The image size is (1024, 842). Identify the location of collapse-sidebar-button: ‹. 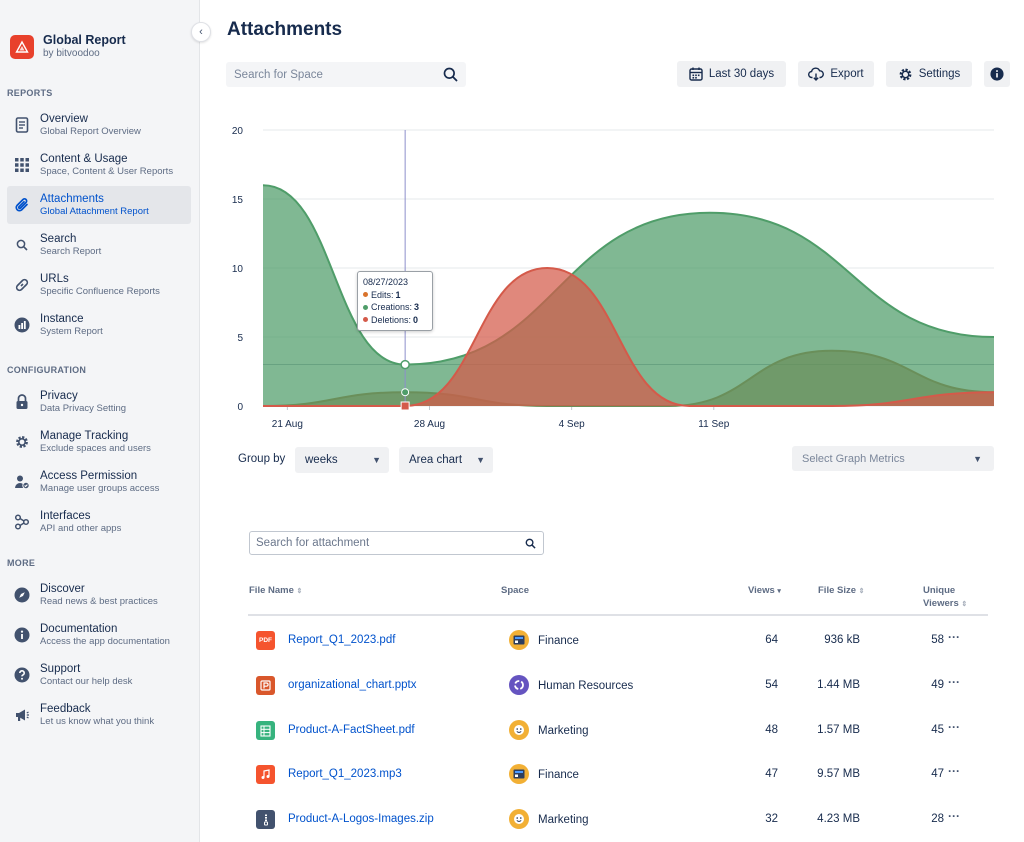
(201, 32).